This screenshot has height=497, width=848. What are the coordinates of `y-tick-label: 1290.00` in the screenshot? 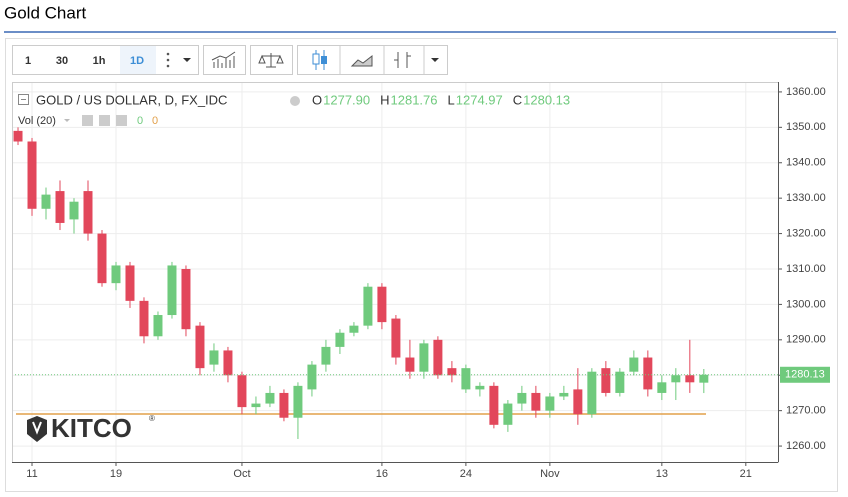 It's located at (806, 340).